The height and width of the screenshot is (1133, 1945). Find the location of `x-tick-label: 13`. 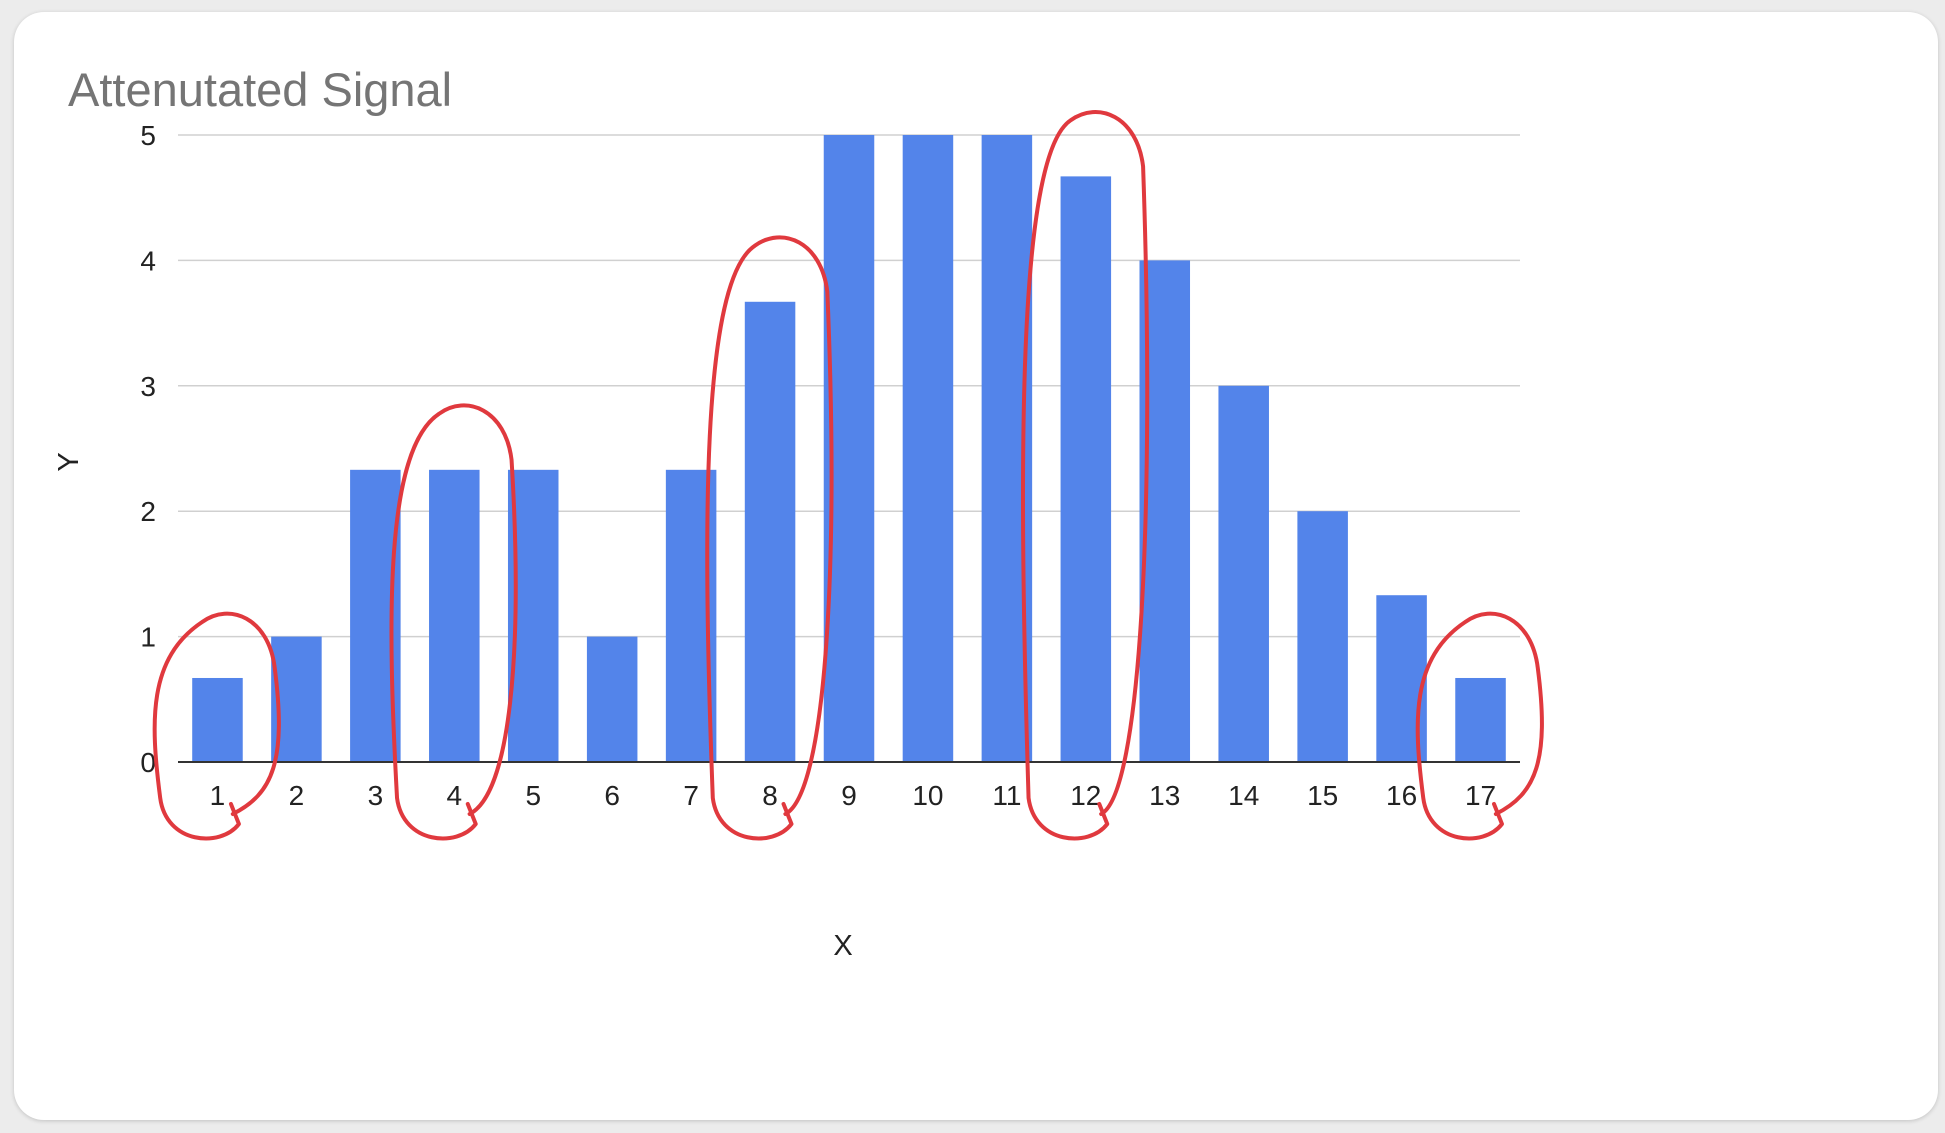

x-tick-label: 13 is located at coordinates (1164, 795).